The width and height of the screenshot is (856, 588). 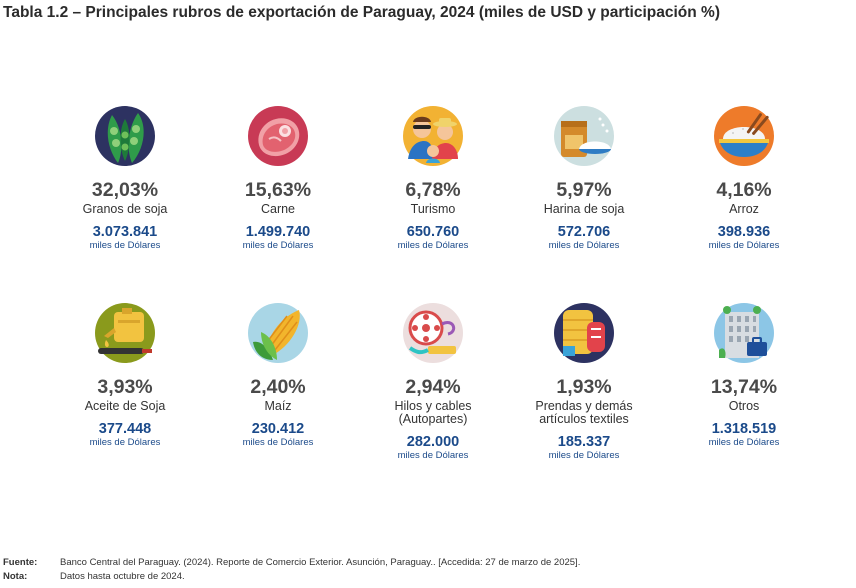 What do you see at coordinates (433, 406) in the screenshot?
I see `item-label: Hilos y cables` at bounding box center [433, 406].